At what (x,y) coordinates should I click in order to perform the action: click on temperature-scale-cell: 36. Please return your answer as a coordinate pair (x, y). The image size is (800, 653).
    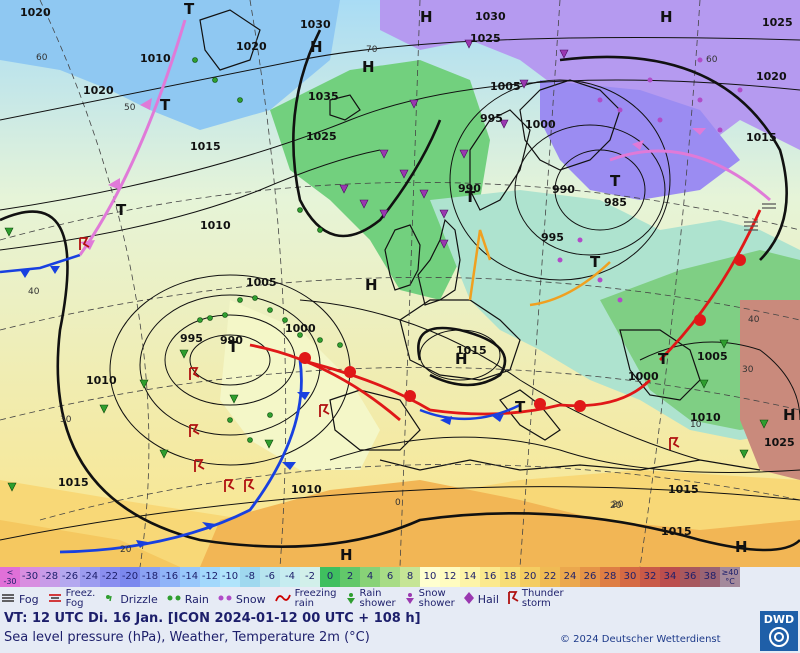
    Looking at the image, I should click on (690, 577).